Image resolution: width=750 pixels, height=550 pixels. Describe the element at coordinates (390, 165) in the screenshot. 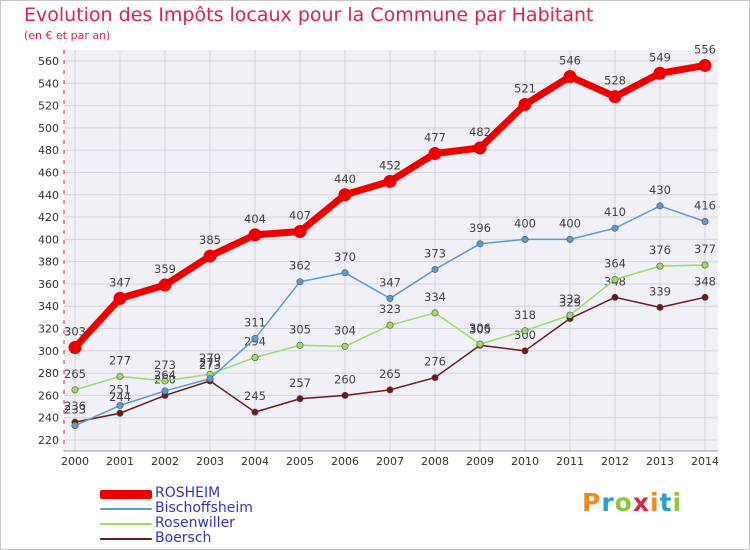

I see `data-label-rosheim: 452` at that location.